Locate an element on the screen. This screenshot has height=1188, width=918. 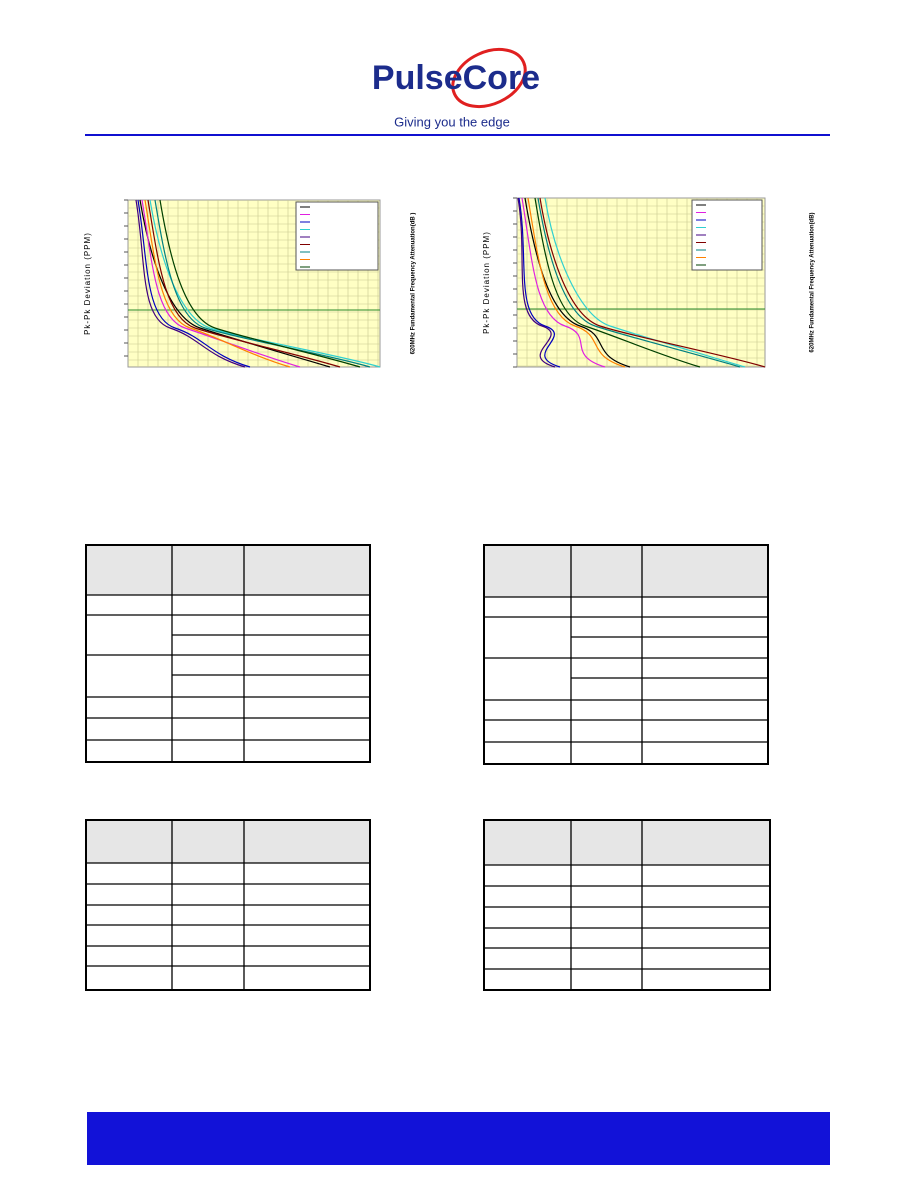
logo-swirl is located at coordinates (489, 78).